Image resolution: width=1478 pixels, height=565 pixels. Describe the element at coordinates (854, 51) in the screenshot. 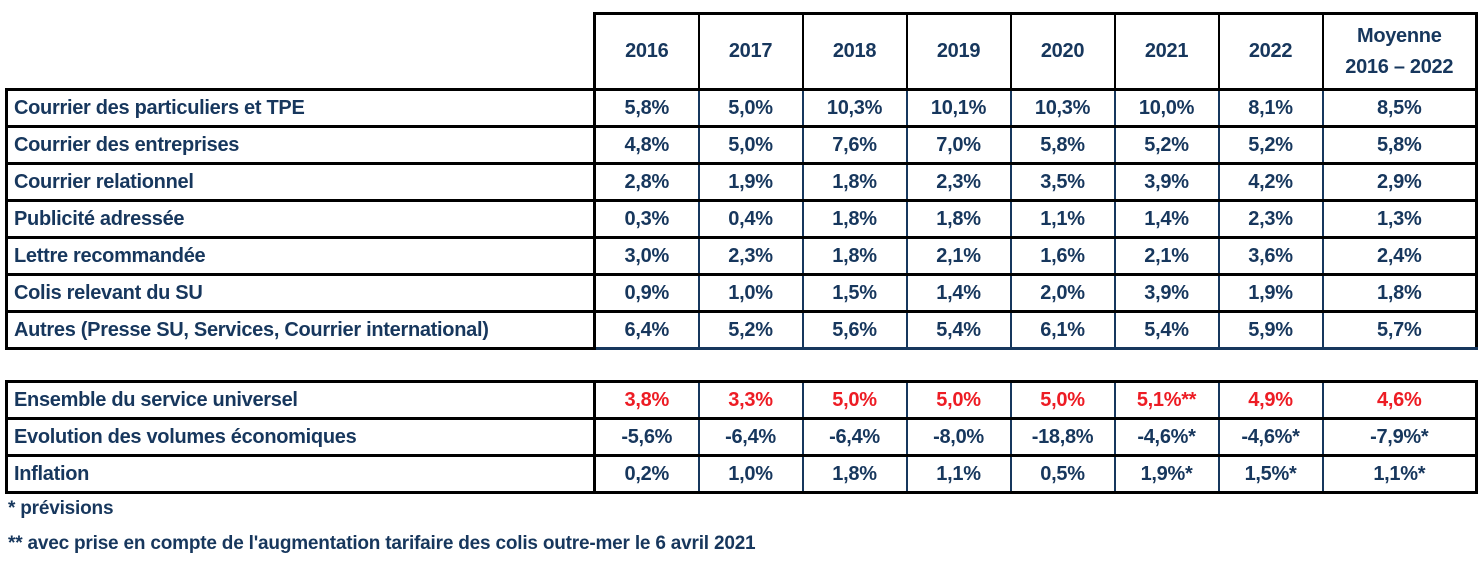

I see `column-header-year: 2018` at that location.